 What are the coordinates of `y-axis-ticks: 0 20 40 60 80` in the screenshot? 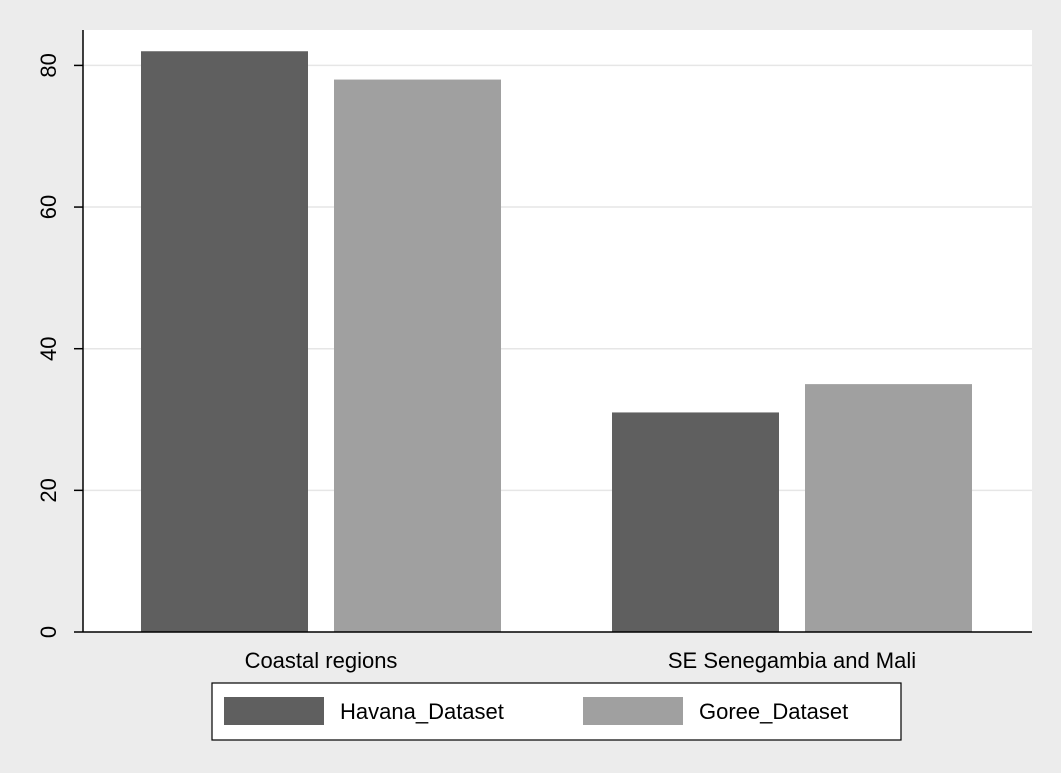 It's located at (59, 345).